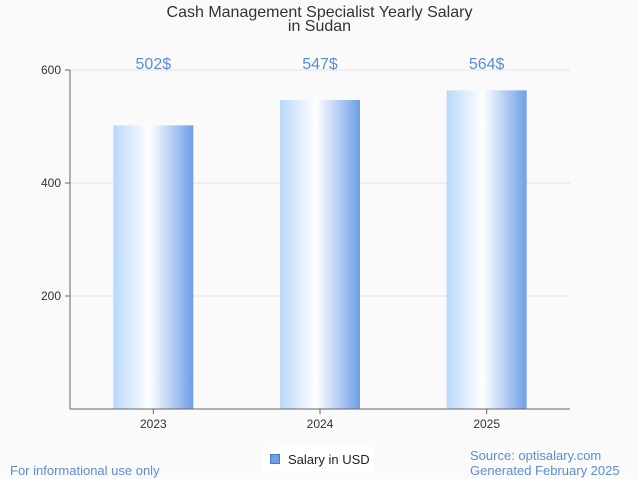 The image size is (639, 479). Describe the element at coordinates (319, 12) in the screenshot. I see `chart-title: Cash Management Specialist Yearly Salary` at that location.